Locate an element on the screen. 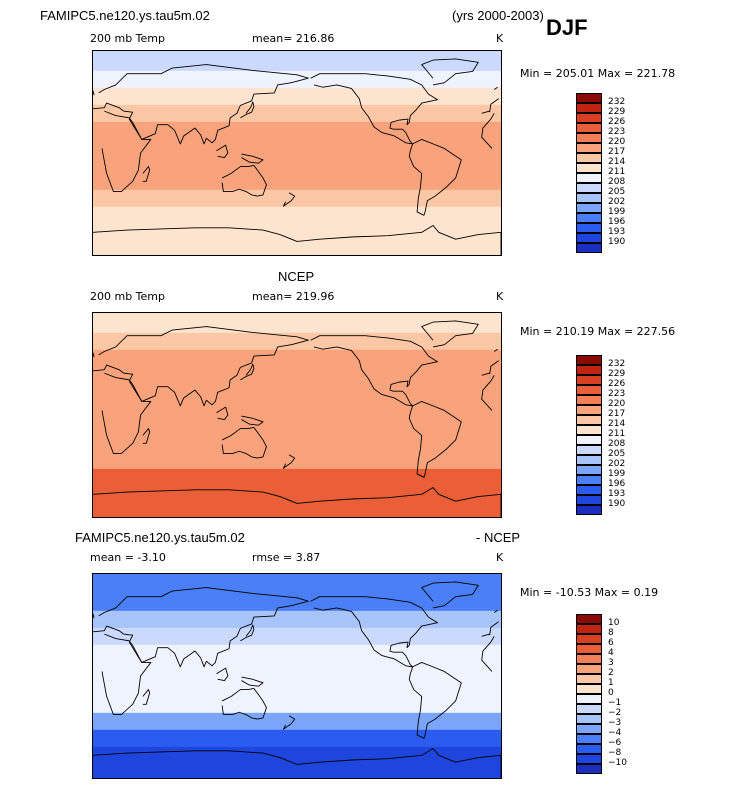 This screenshot has height=789, width=733. panel2-coastlines is located at coordinates (297, 418).